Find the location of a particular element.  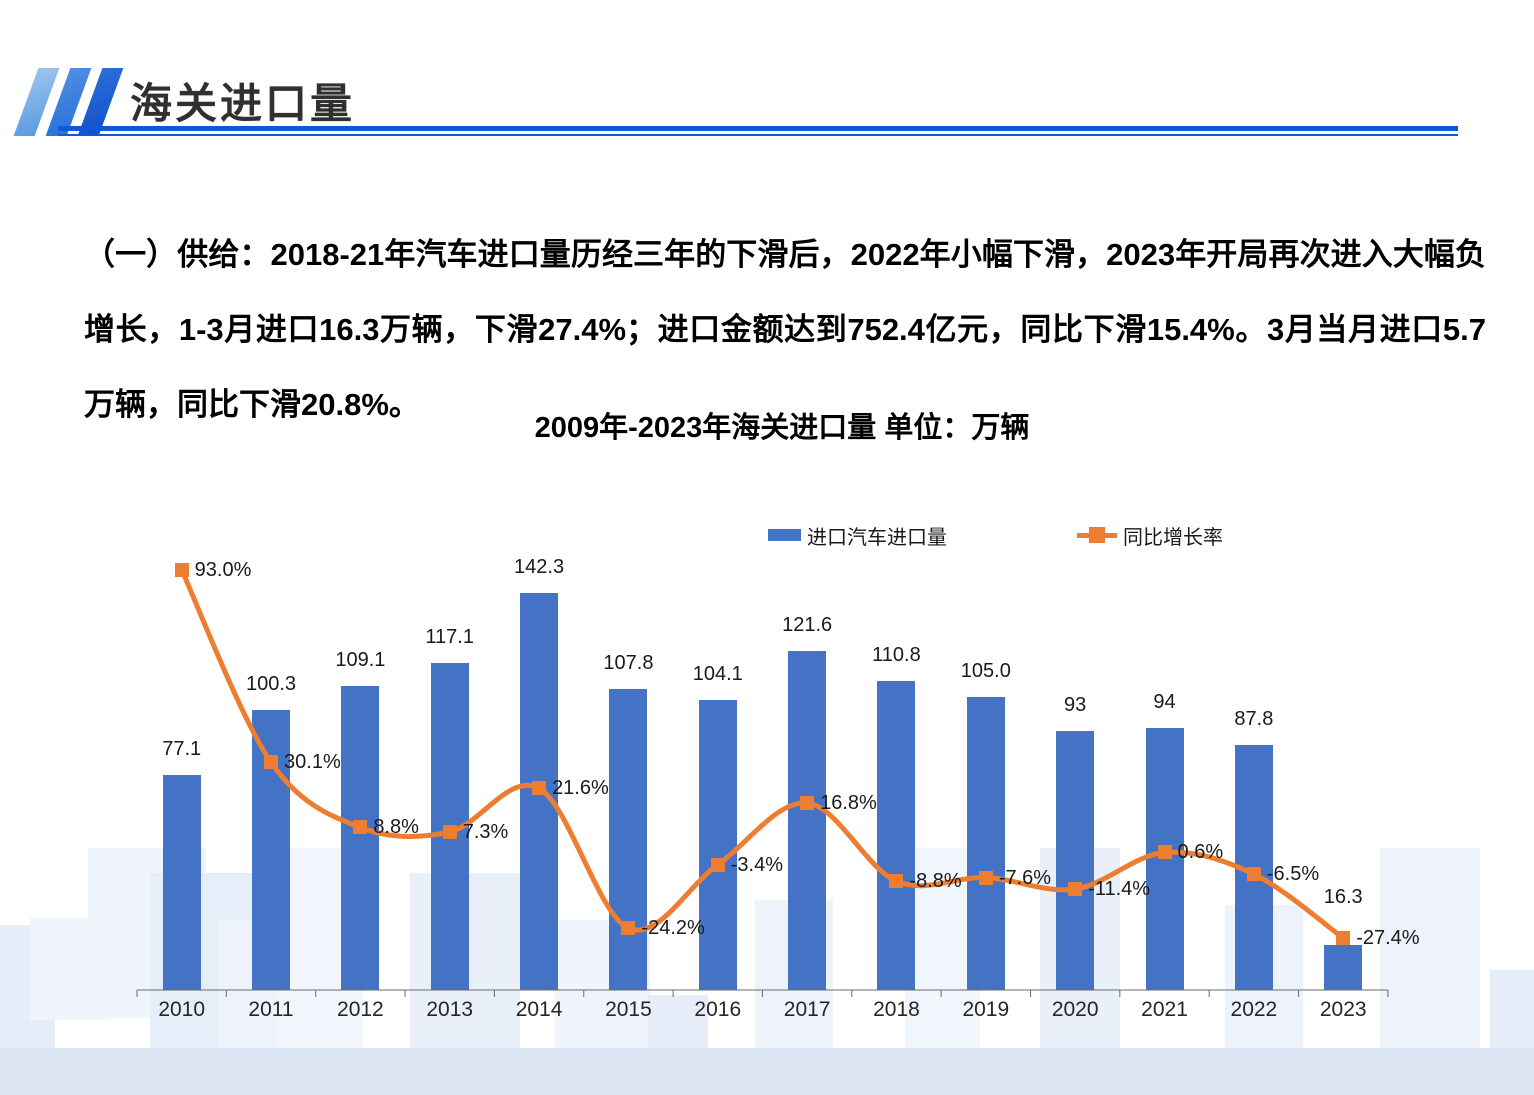

line-value-label: 21.6% is located at coordinates (580, 788).